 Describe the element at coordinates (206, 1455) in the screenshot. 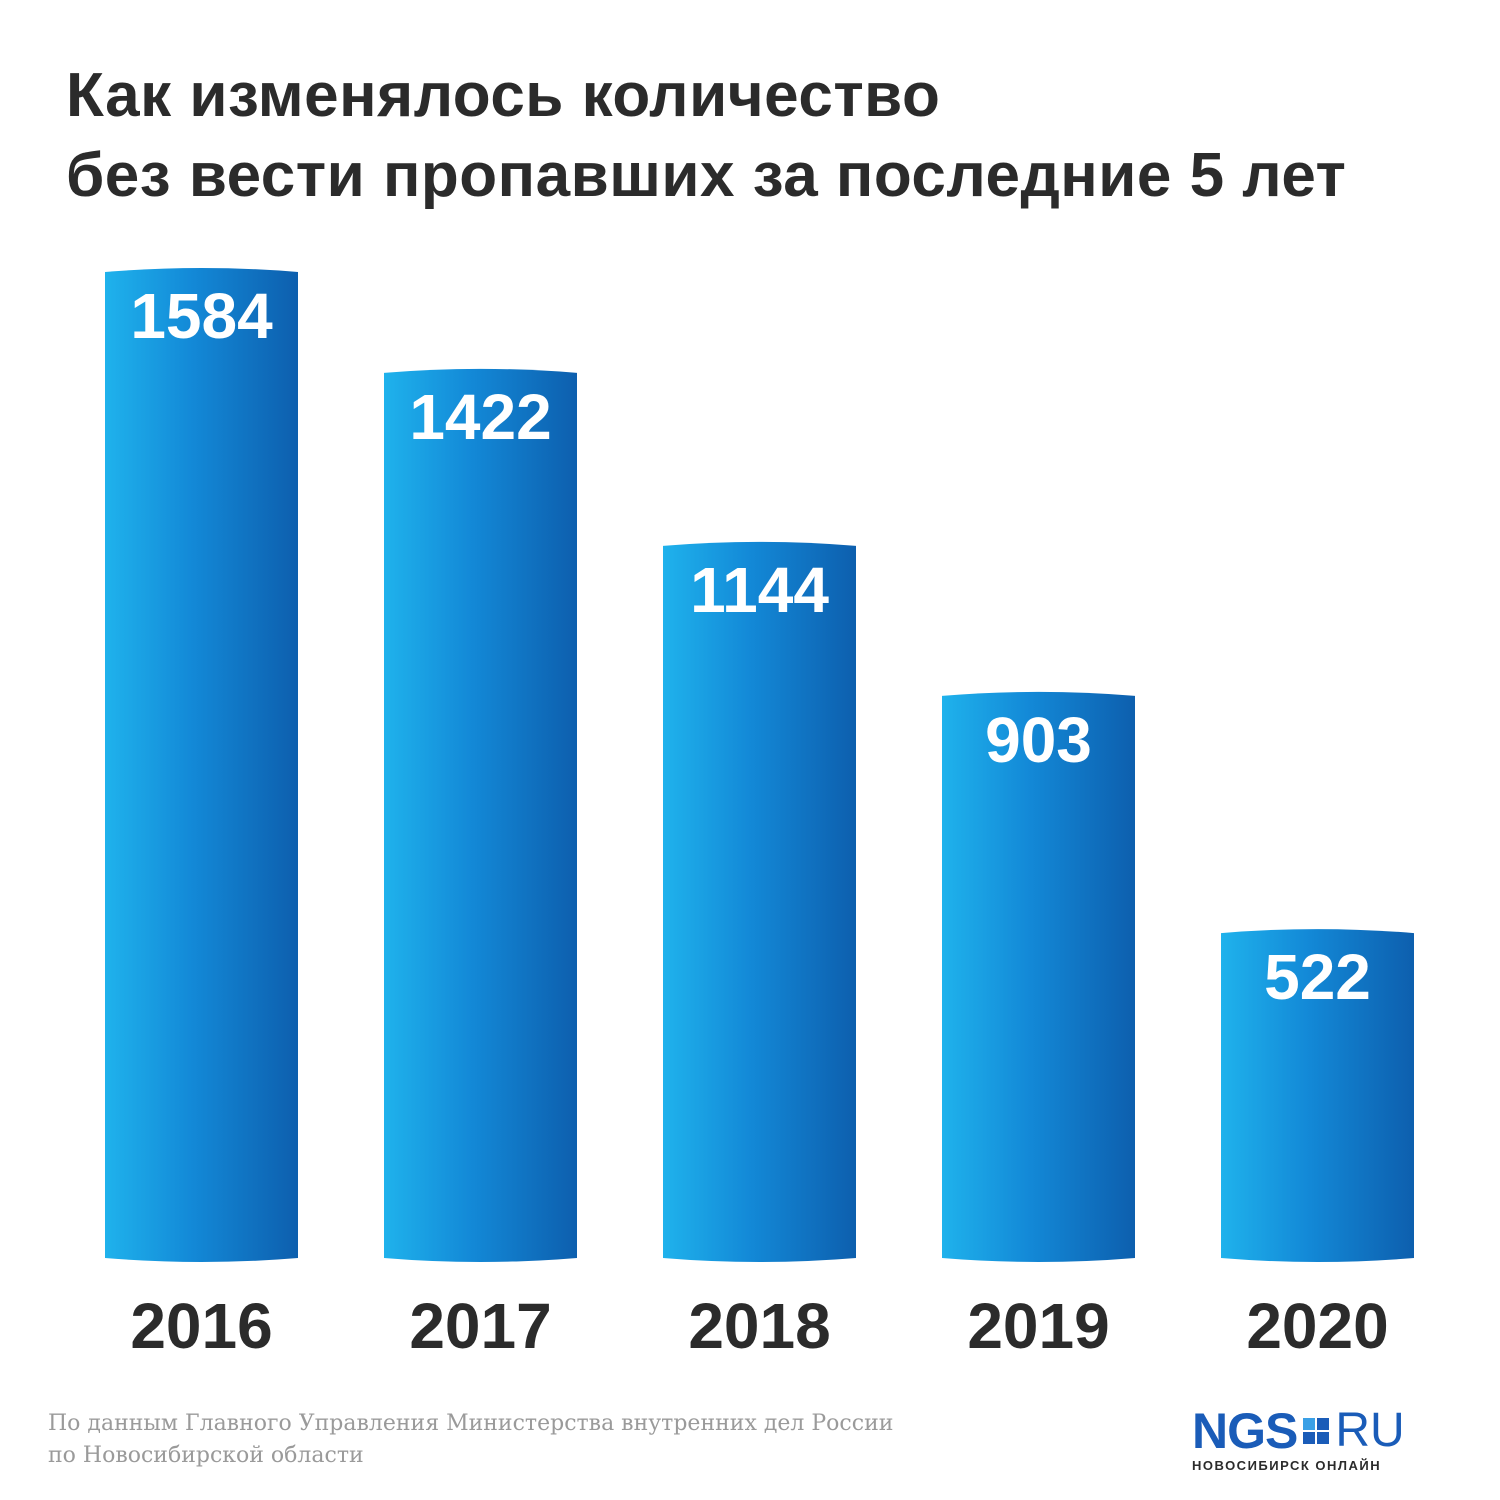

I see `source-line-2: по Новосибирской области` at that location.